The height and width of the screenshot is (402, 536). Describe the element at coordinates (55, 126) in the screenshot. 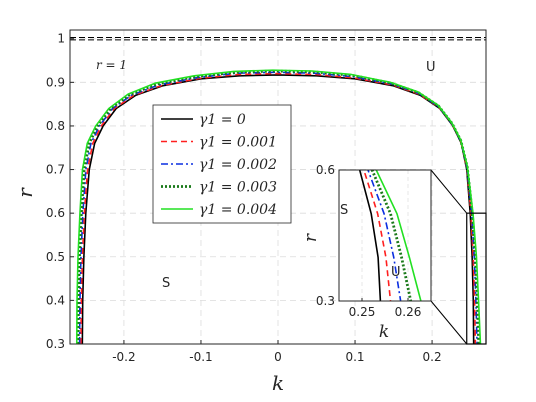

I see `y-tick-label: 0.8` at that location.